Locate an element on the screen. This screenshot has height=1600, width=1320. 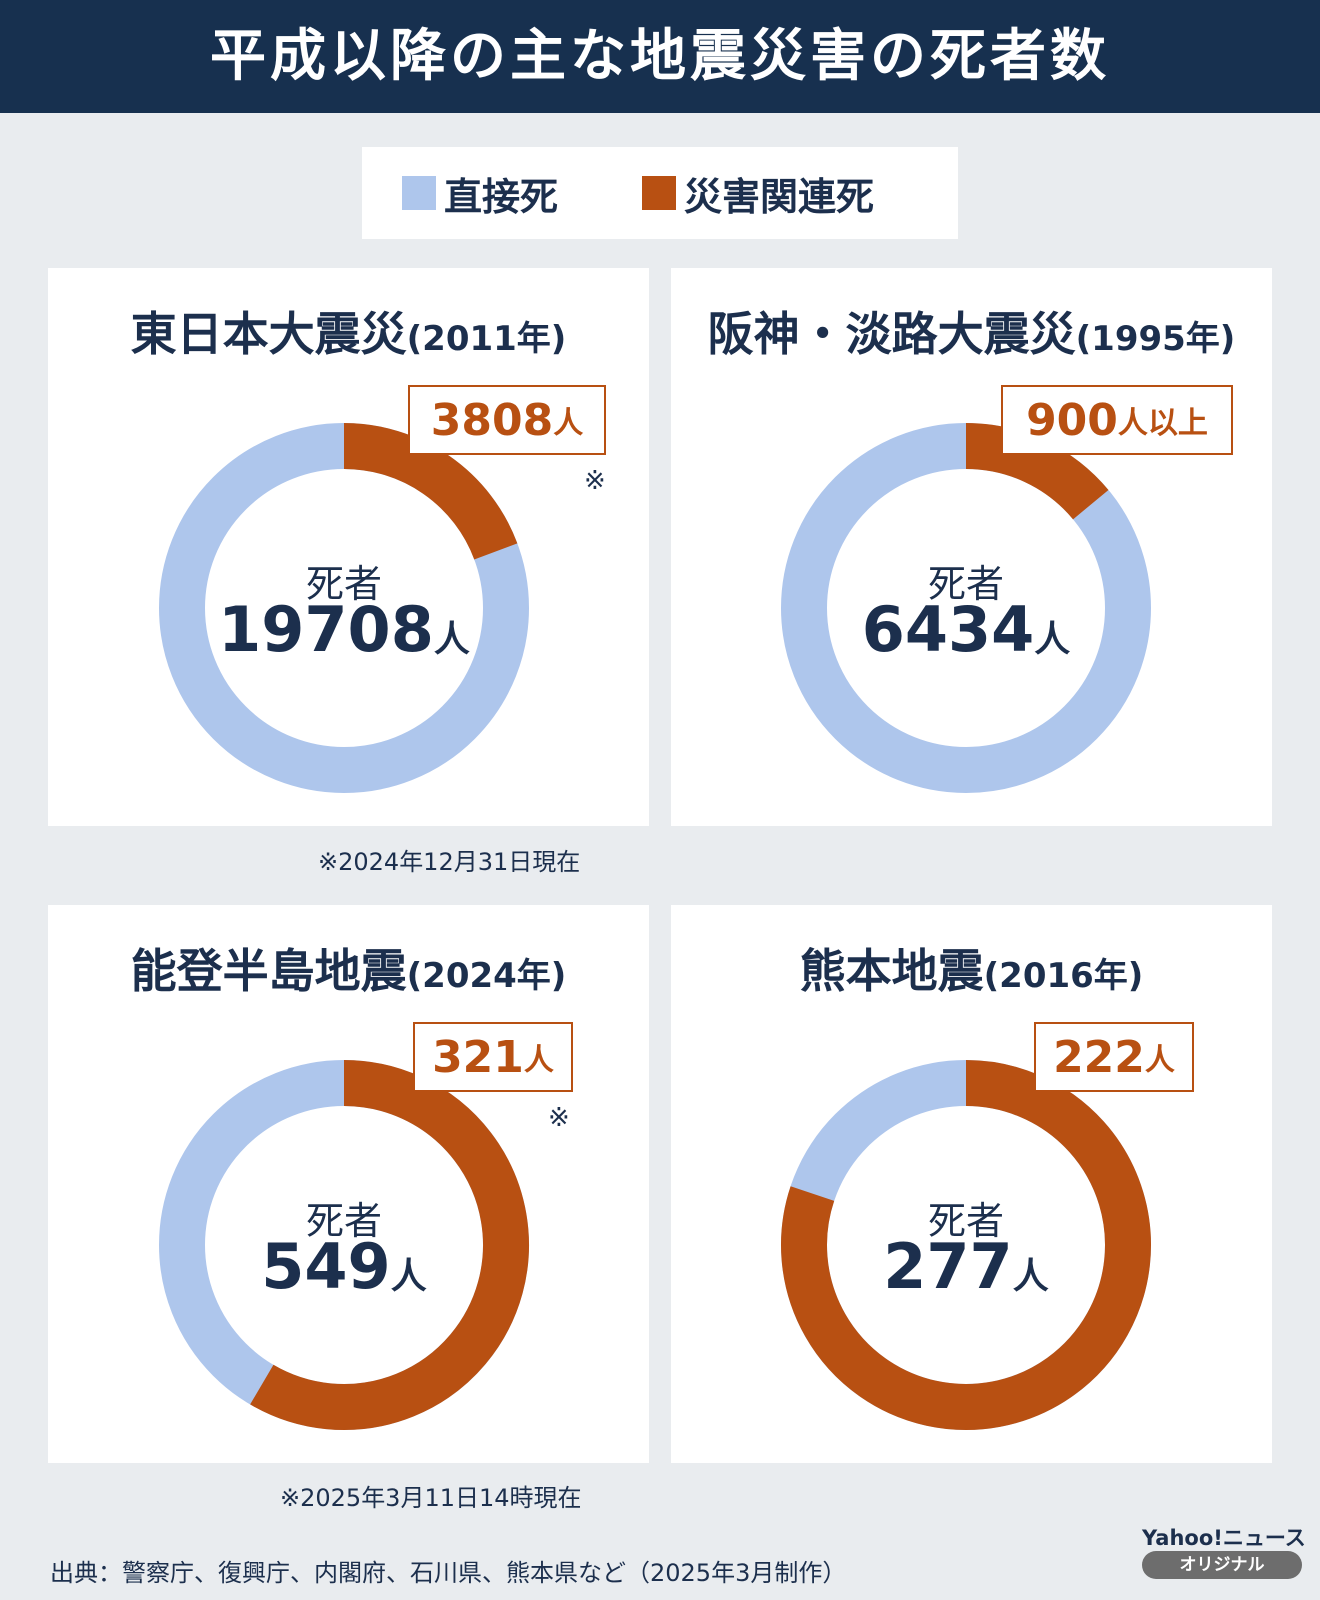
legend-label-direct: 直接死 is located at coordinates (501, 196).